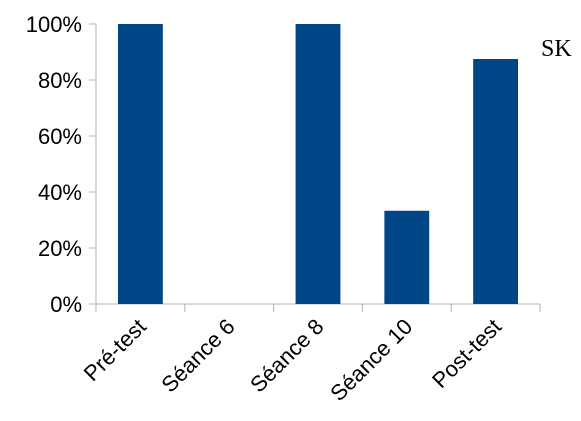  I want to click on y-tick-label: 20%, so click(60, 248).